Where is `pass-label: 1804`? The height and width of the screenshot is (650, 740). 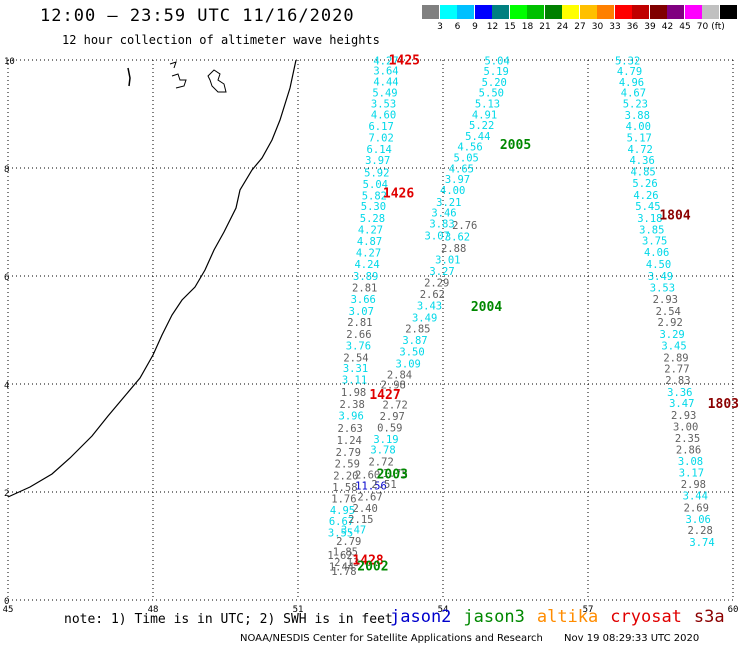
pass-label: 1804 is located at coordinates (674, 215).